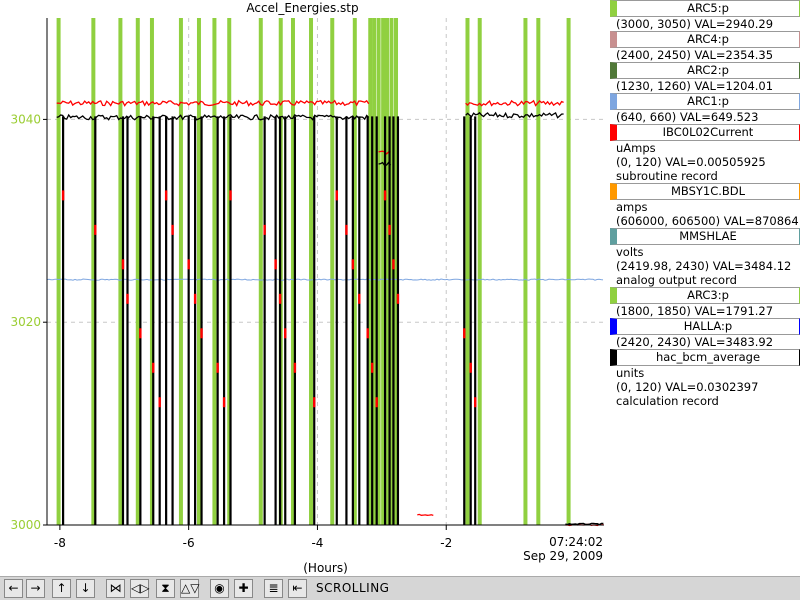  What do you see at coordinates (705, 326) in the screenshot?
I see `legend-entry-title: HALLA:p` at bounding box center [705, 326].